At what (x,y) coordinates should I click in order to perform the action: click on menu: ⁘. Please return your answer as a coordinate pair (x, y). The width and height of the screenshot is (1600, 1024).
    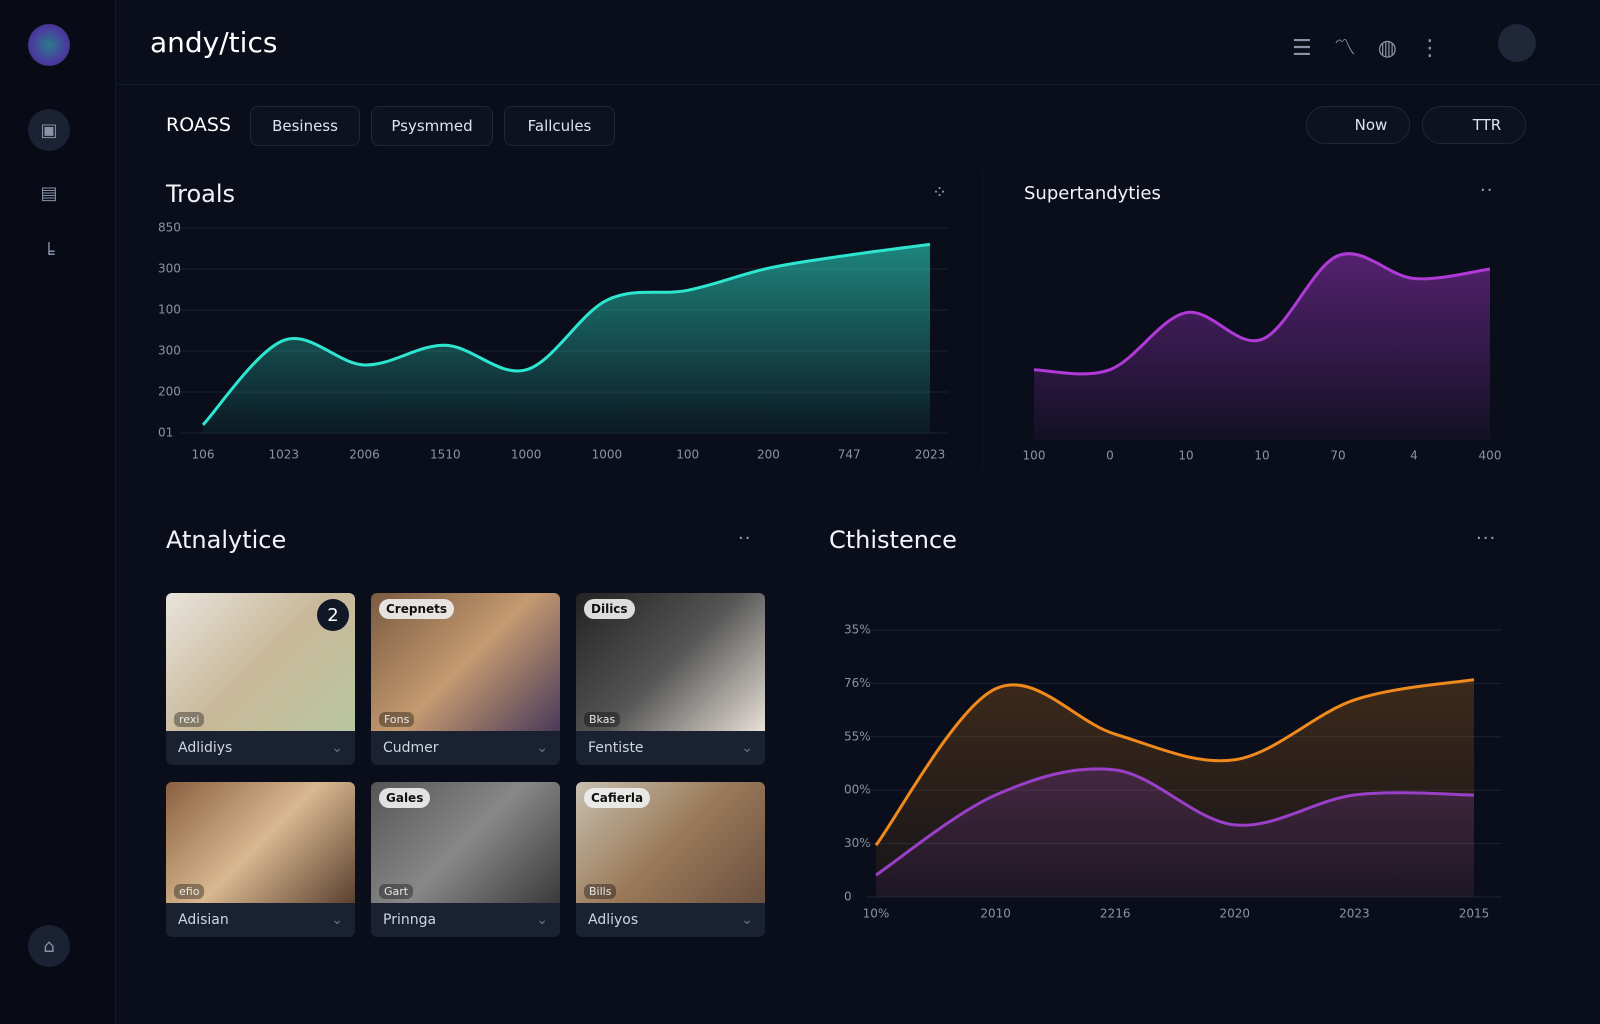
    Looking at the image, I should click on (940, 192).